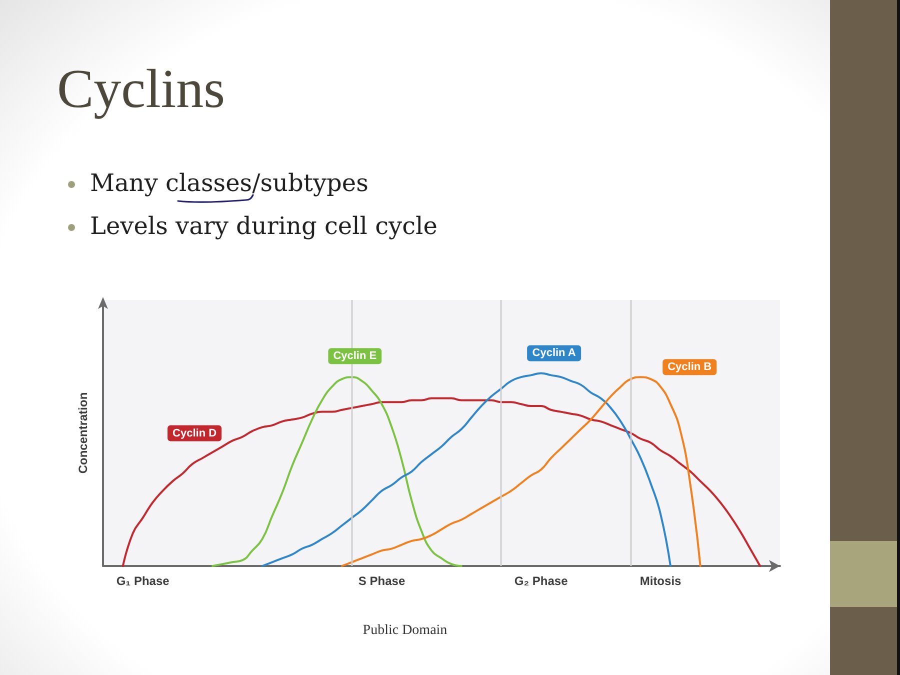 The image size is (900, 675). What do you see at coordinates (143, 581) in the screenshot?
I see `x-tick-label: G₁ Phase` at bounding box center [143, 581].